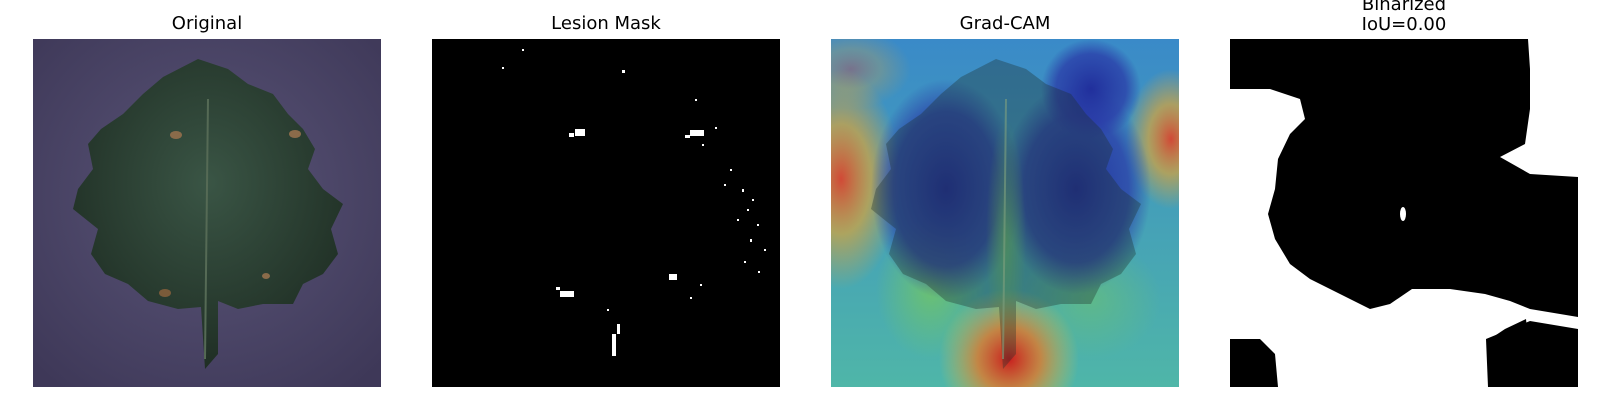 The image size is (1600, 400). Describe the element at coordinates (1404, 24) in the screenshot. I see `panel-title-binarized-line2: IoU=0.00` at that location.